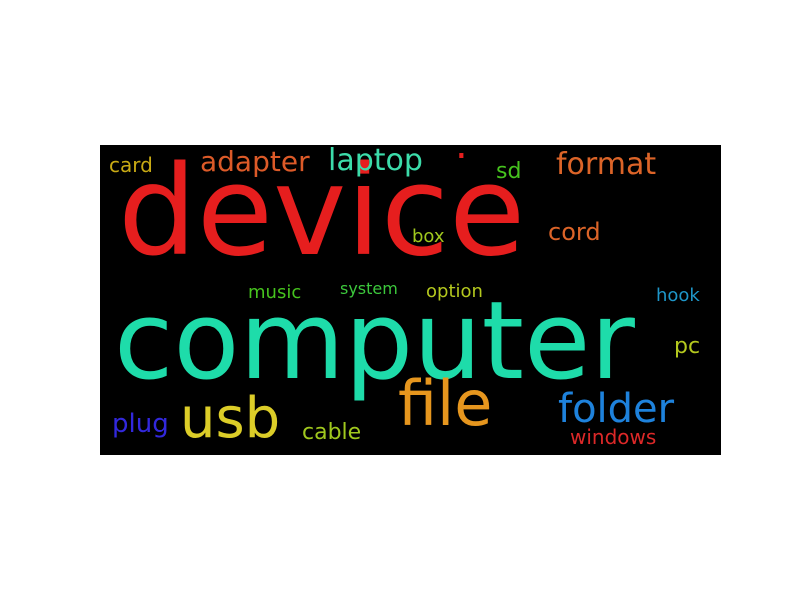 The height and width of the screenshot is (600, 800). What do you see at coordinates (369, 288) in the screenshot?
I see `word-system: system` at bounding box center [369, 288].